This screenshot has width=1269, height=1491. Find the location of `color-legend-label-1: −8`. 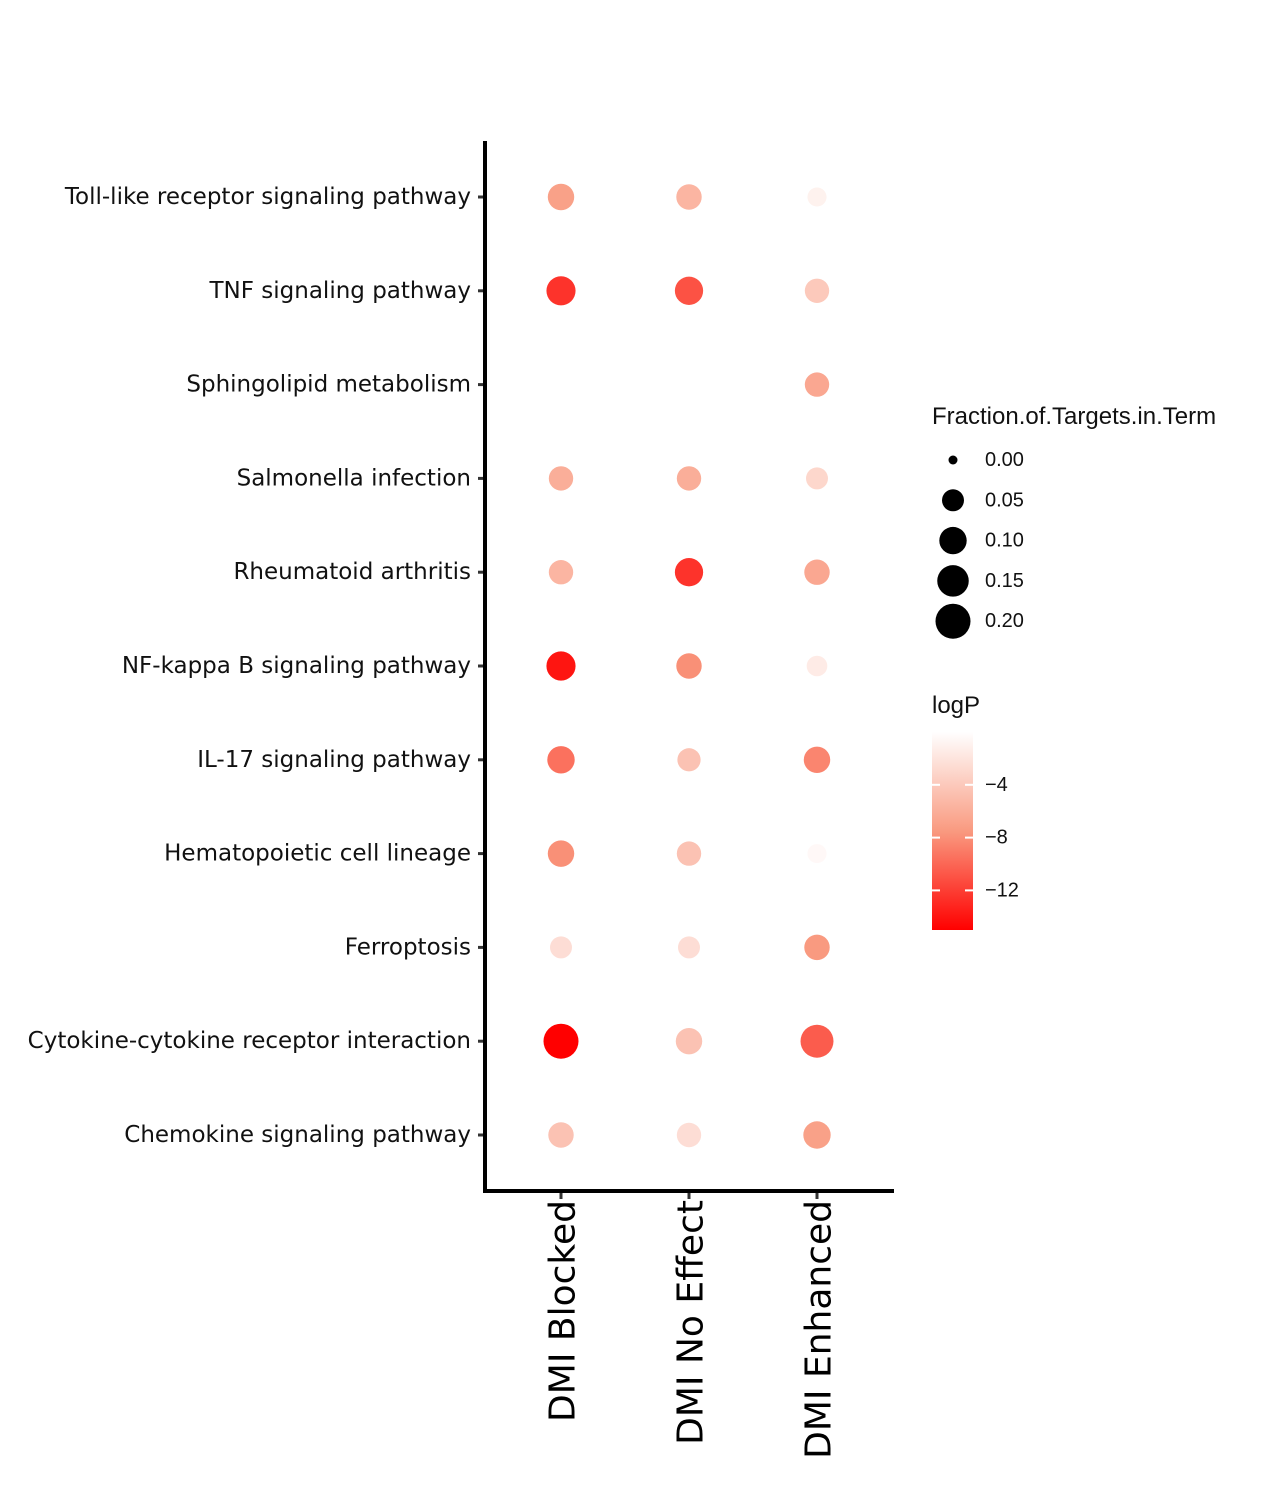

color-legend-label-1: −8 is located at coordinates (996, 838).